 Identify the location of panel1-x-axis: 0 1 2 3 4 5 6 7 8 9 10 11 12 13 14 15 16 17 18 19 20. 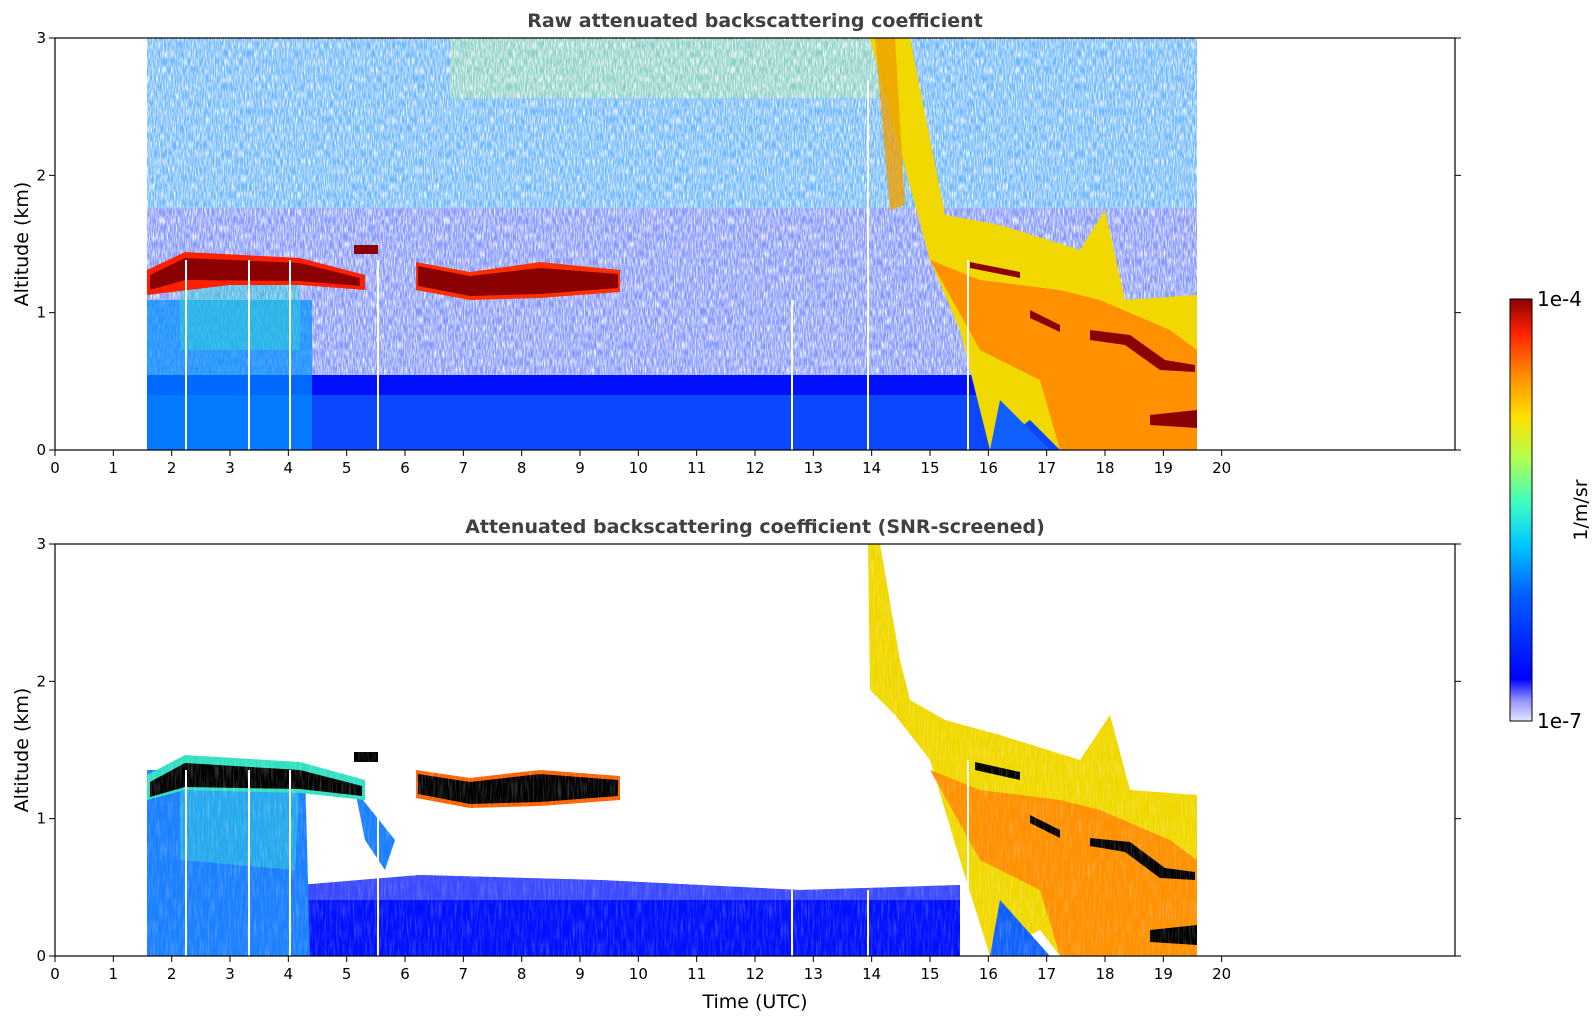
(640, 463).